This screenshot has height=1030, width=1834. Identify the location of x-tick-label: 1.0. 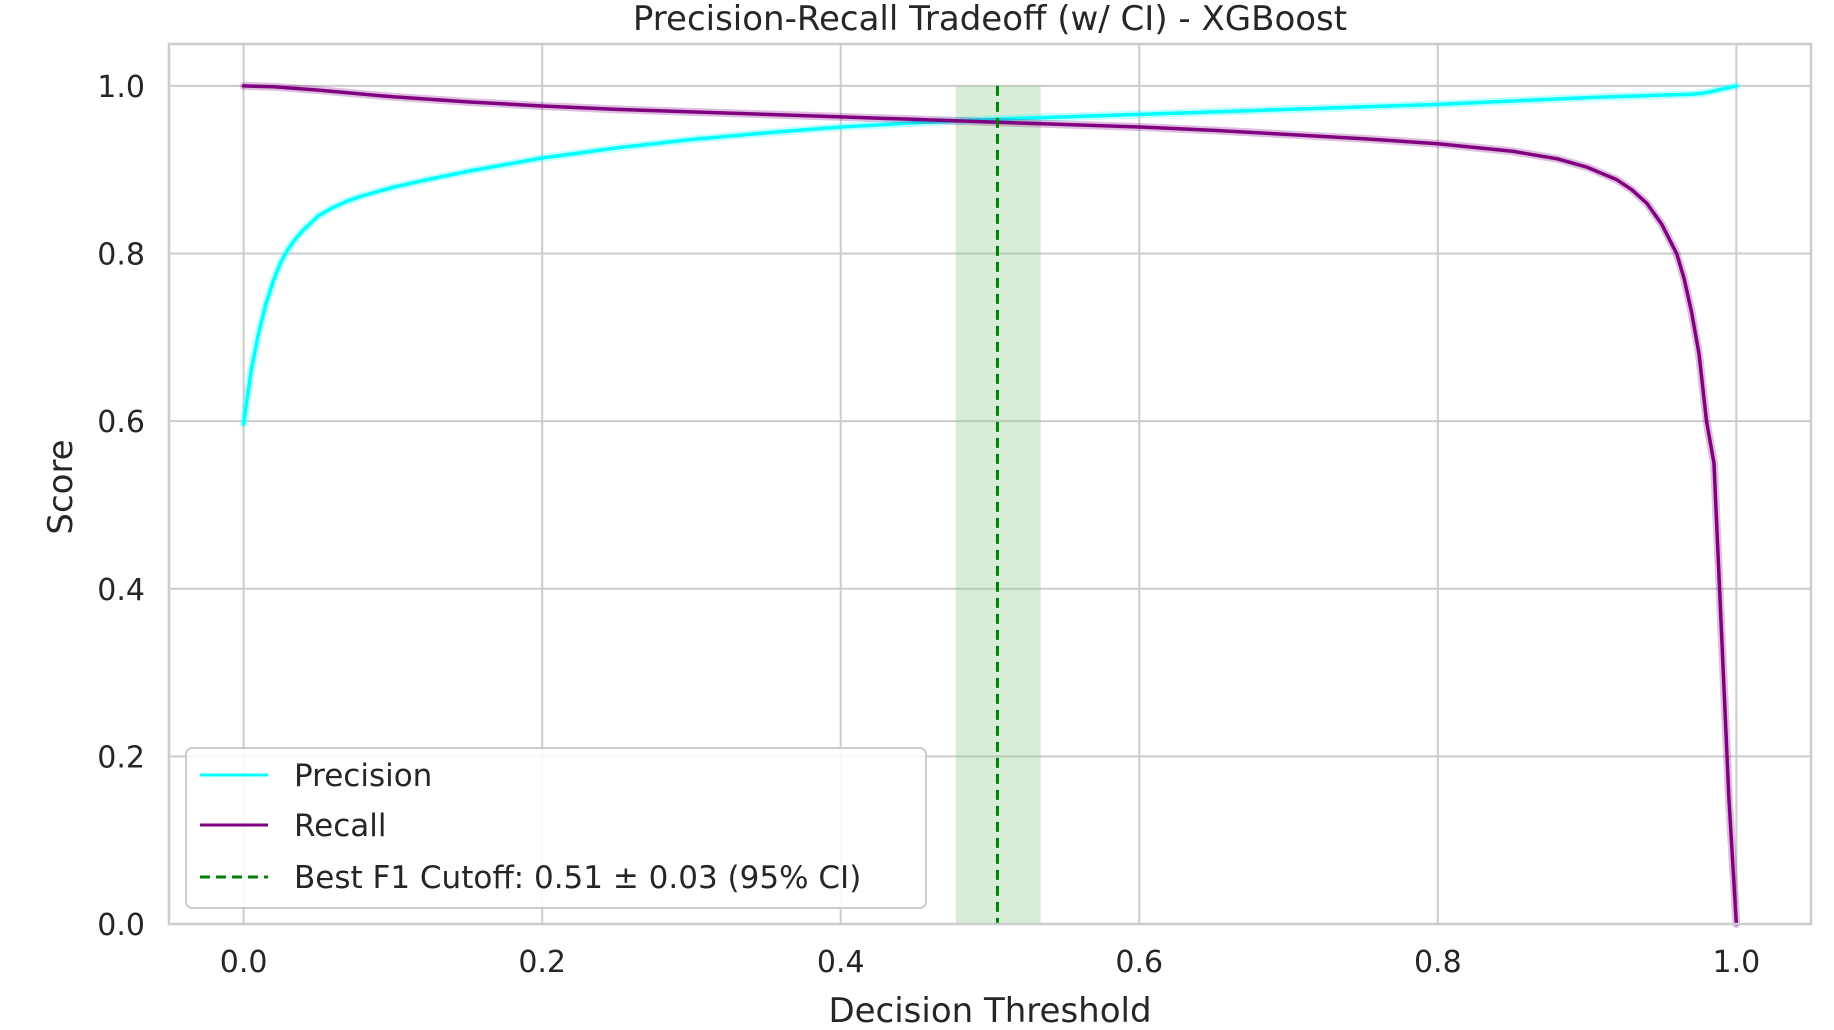
(1737, 962).